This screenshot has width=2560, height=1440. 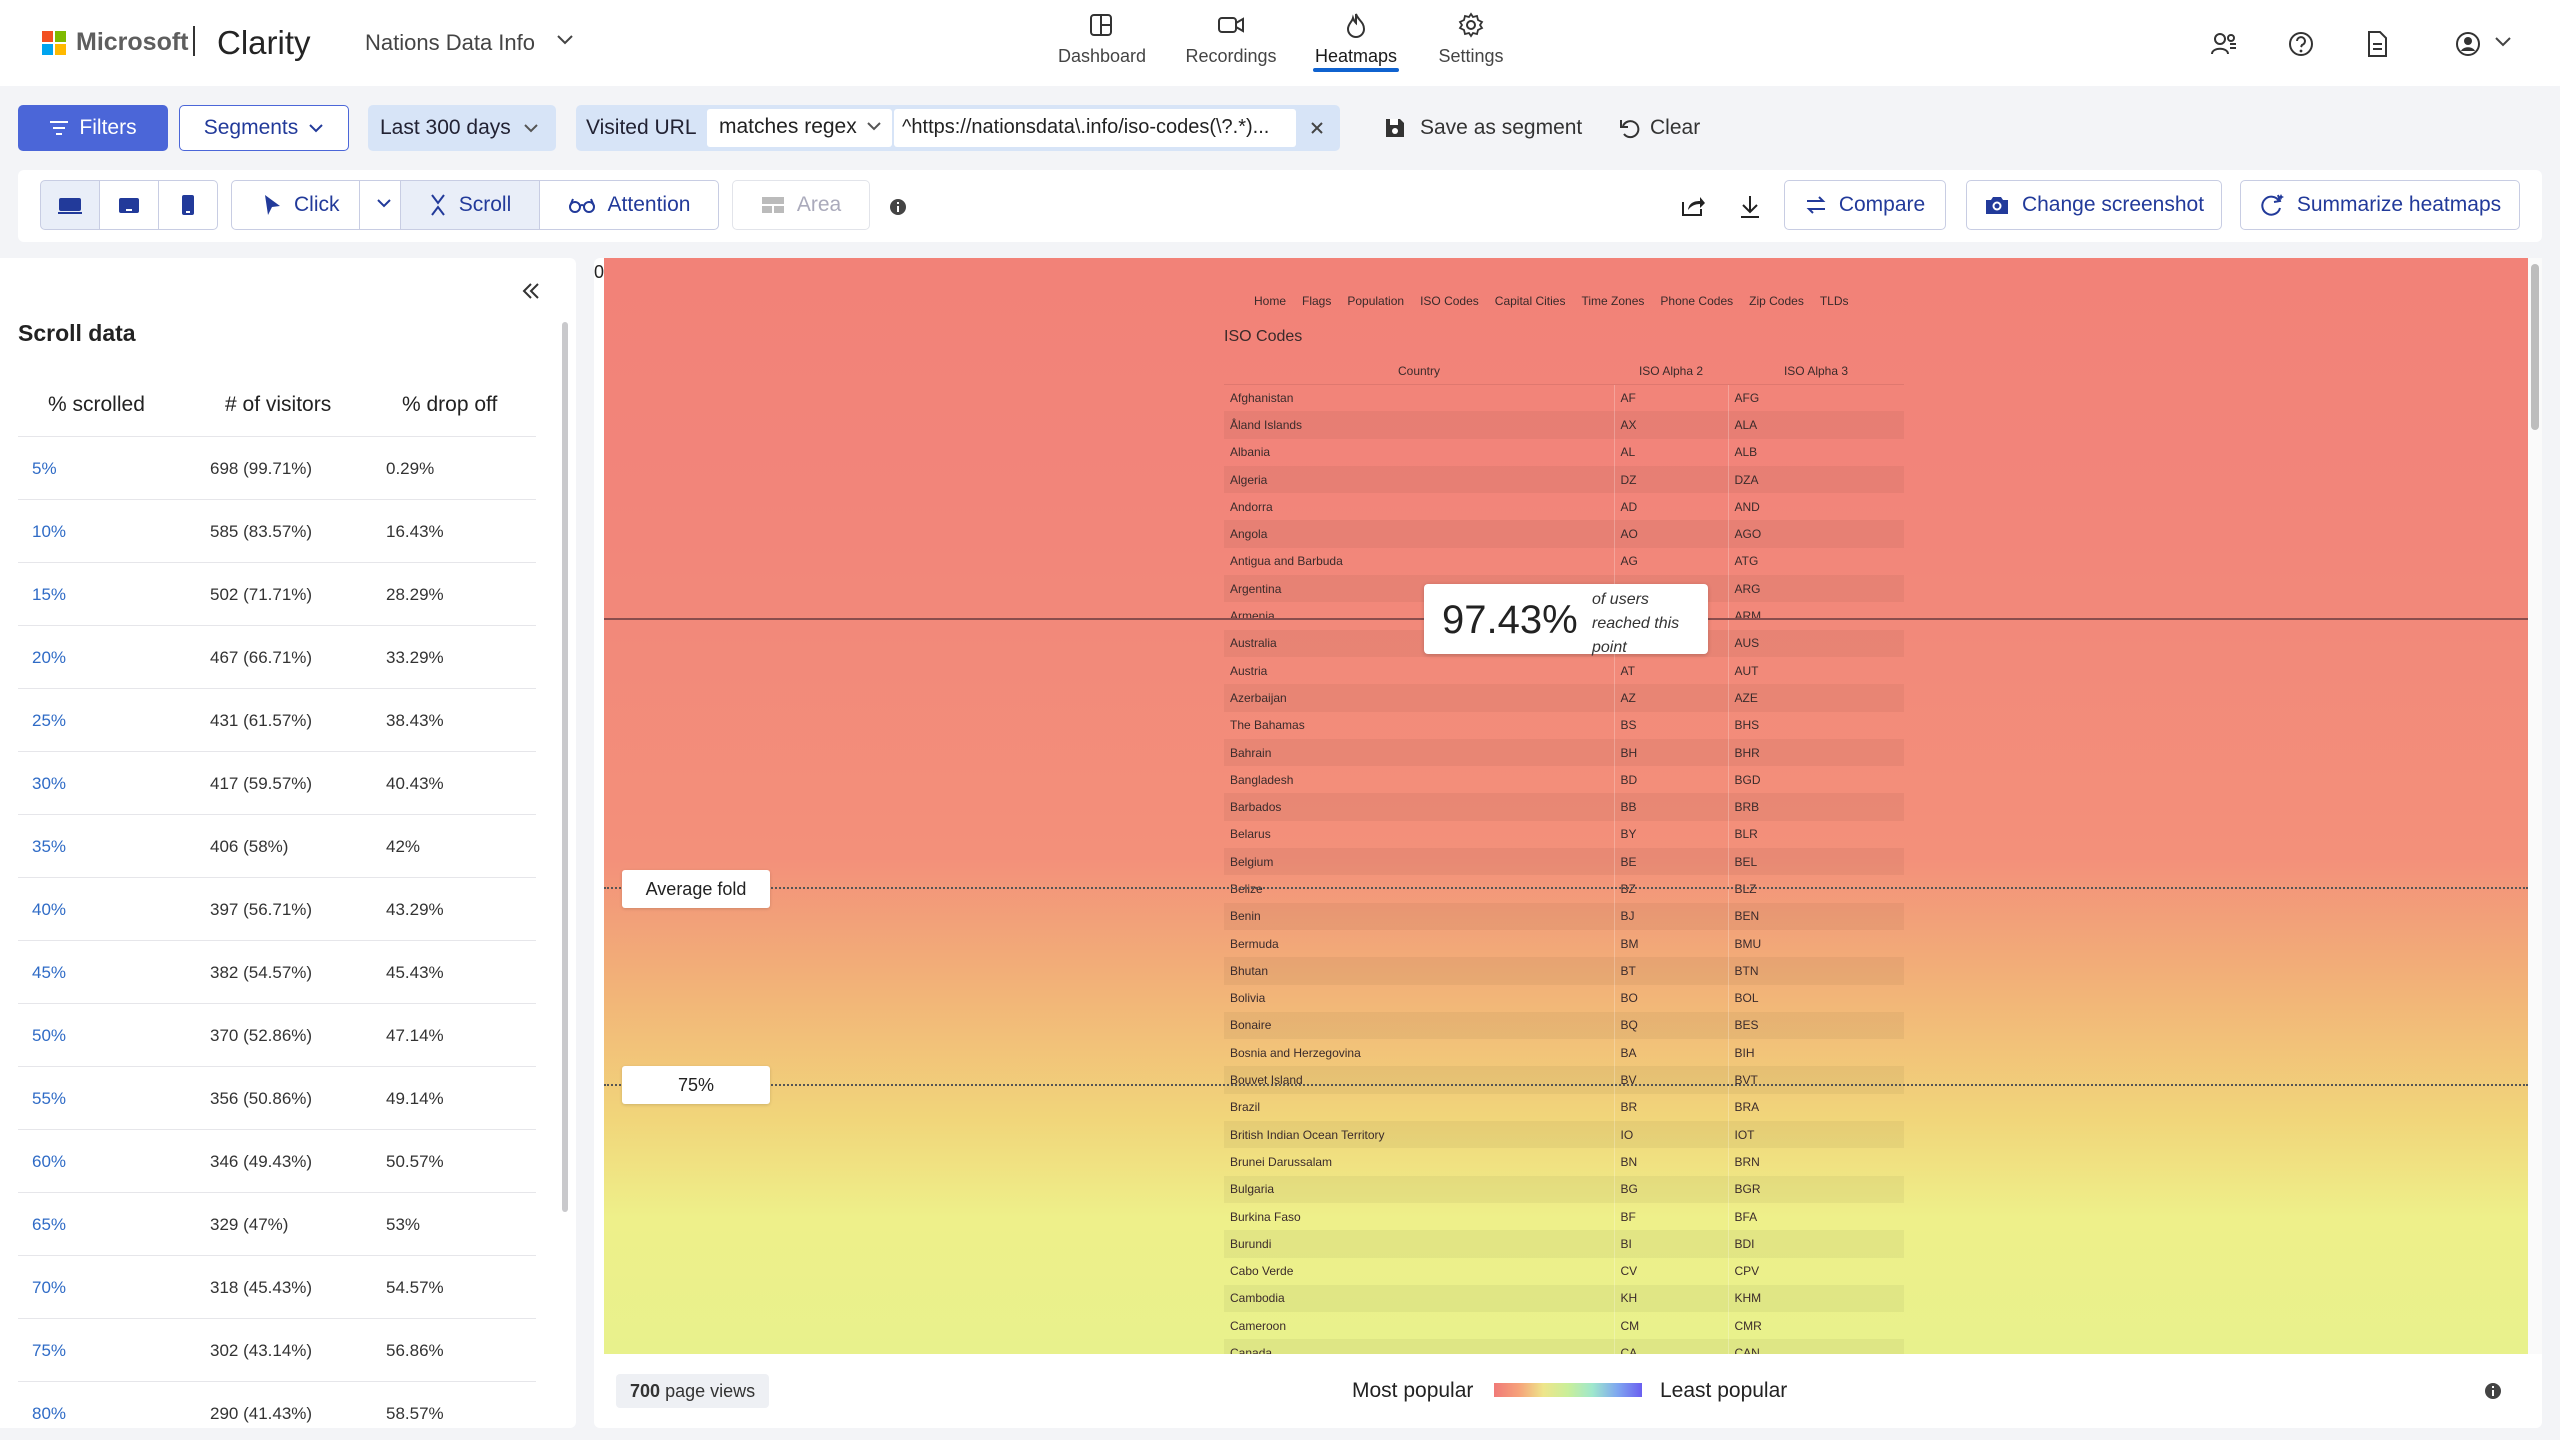 What do you see at coordinates (450, 42) in the screenshot?
I see `project-name: Nations Data Info` at bounding box center [450, 42].